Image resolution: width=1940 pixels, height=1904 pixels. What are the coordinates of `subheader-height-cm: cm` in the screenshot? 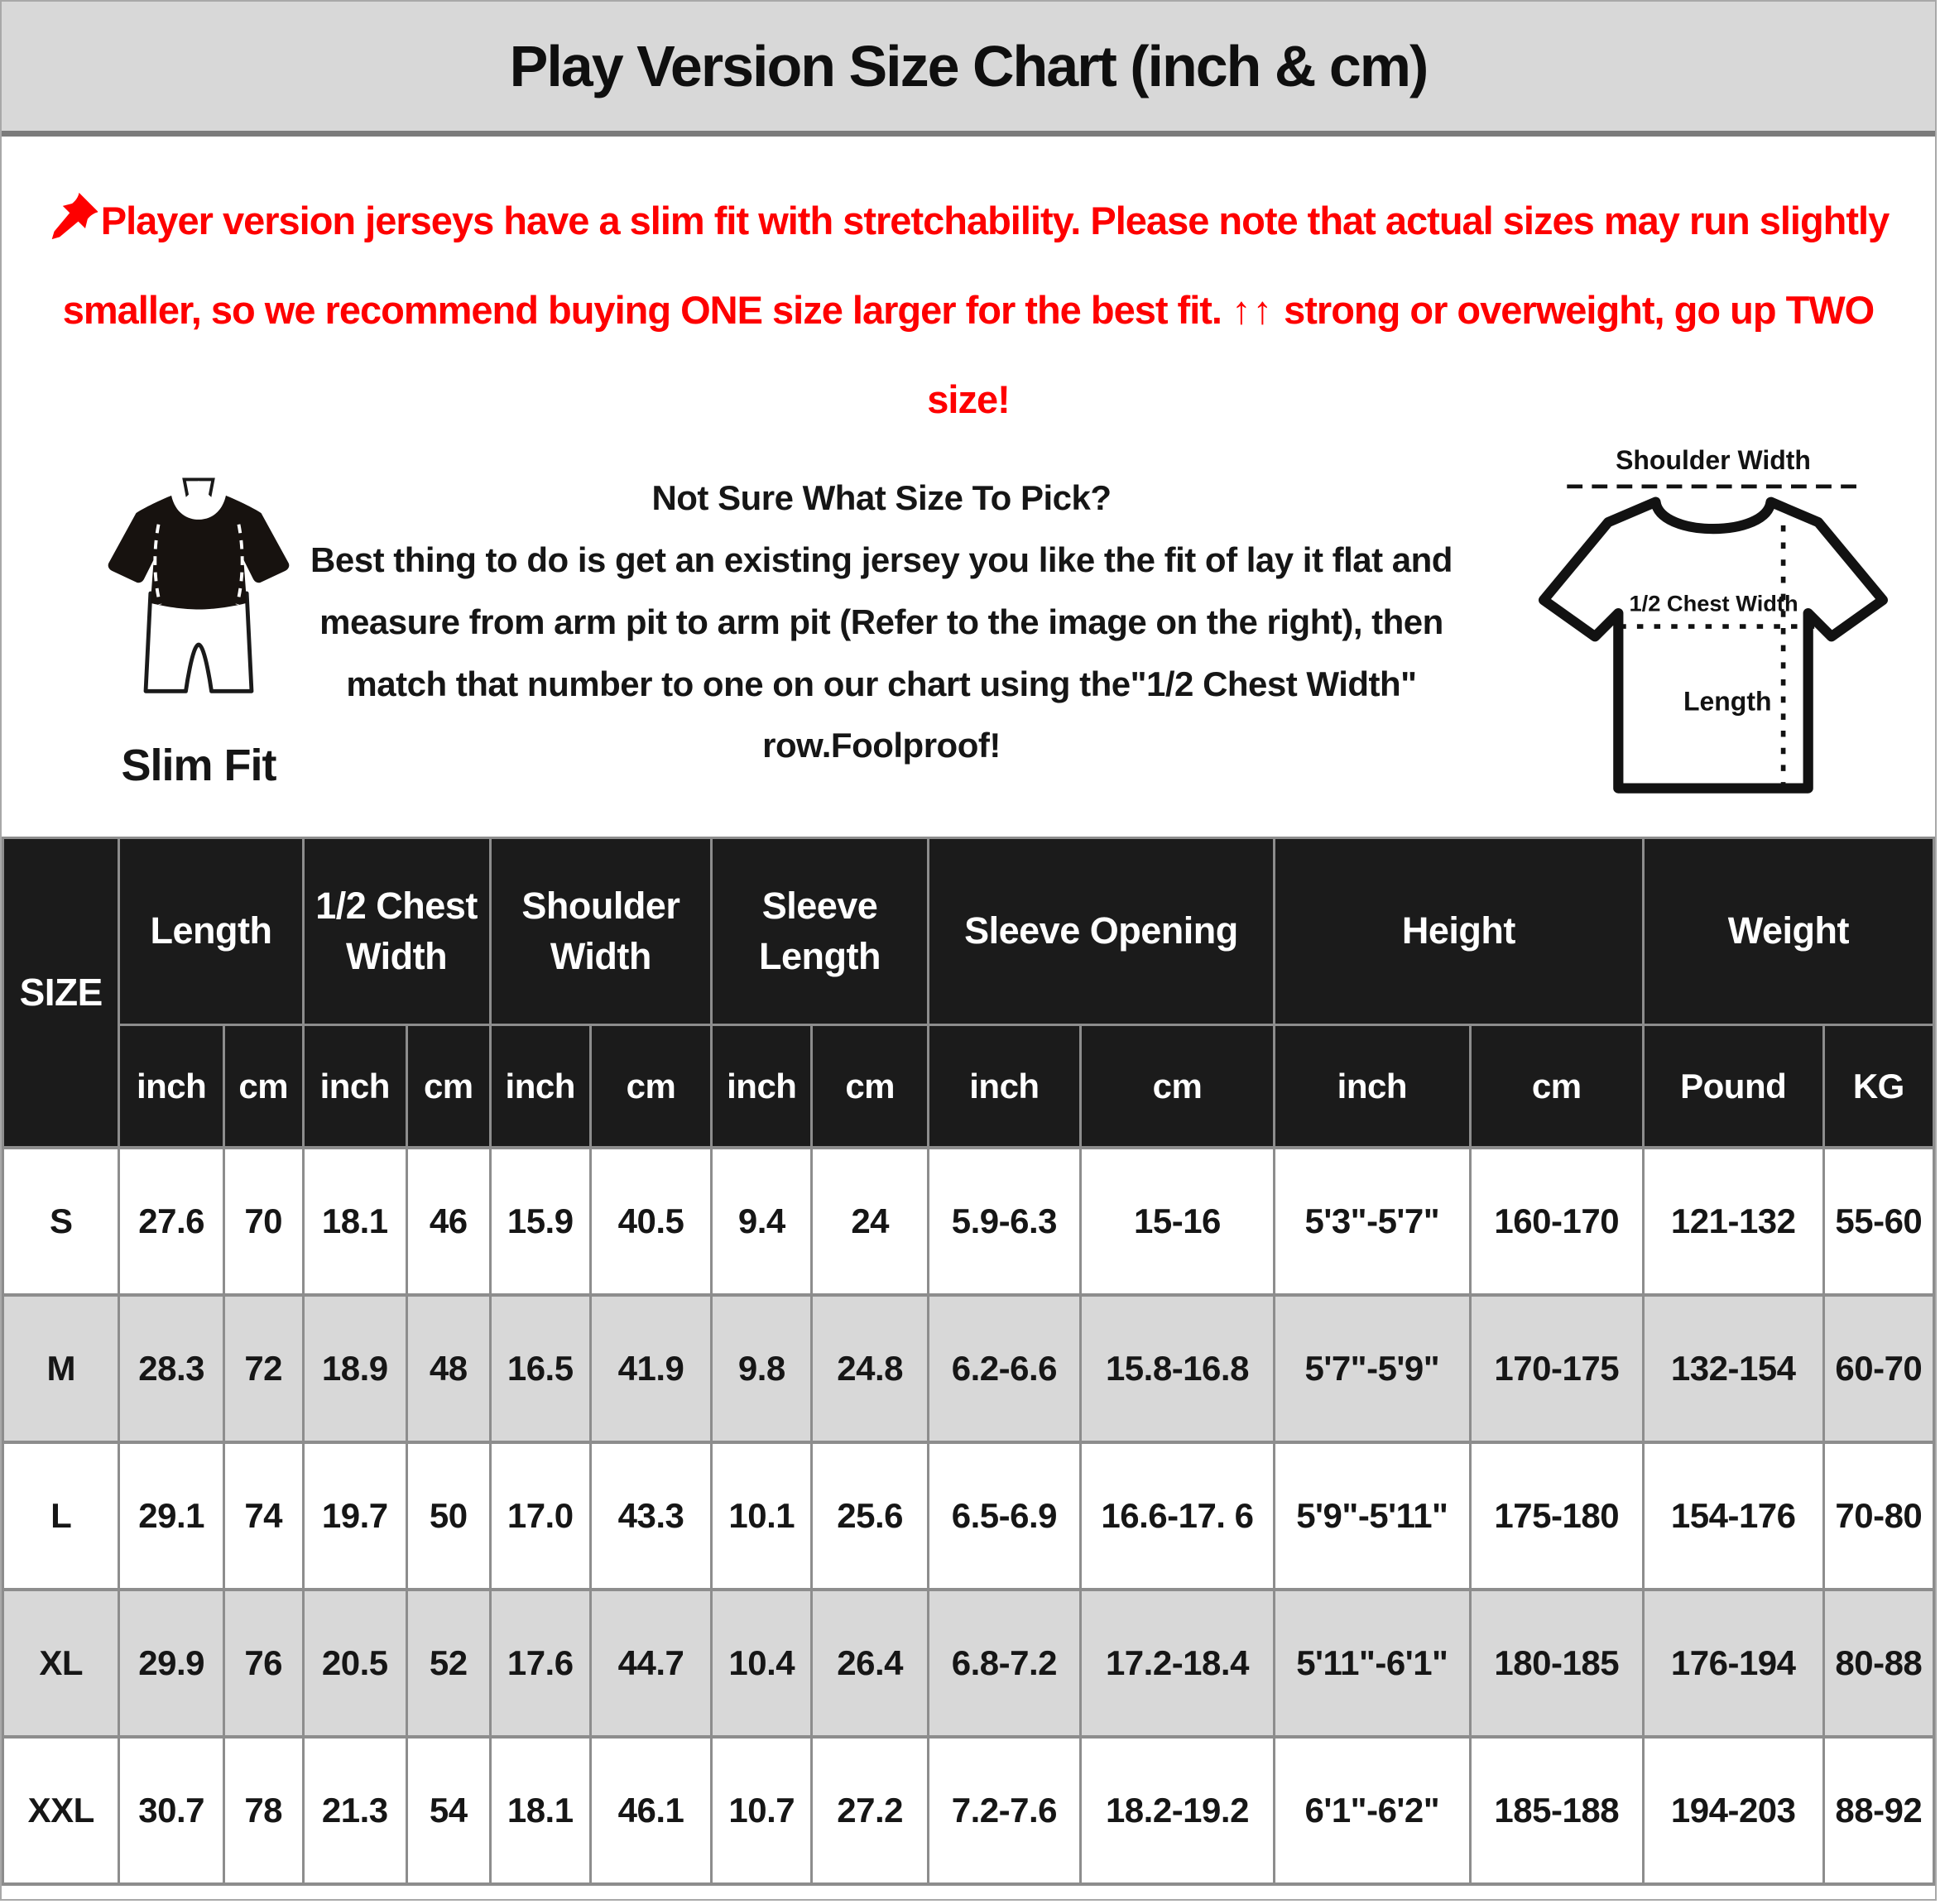 It's located at (1556, 1086).